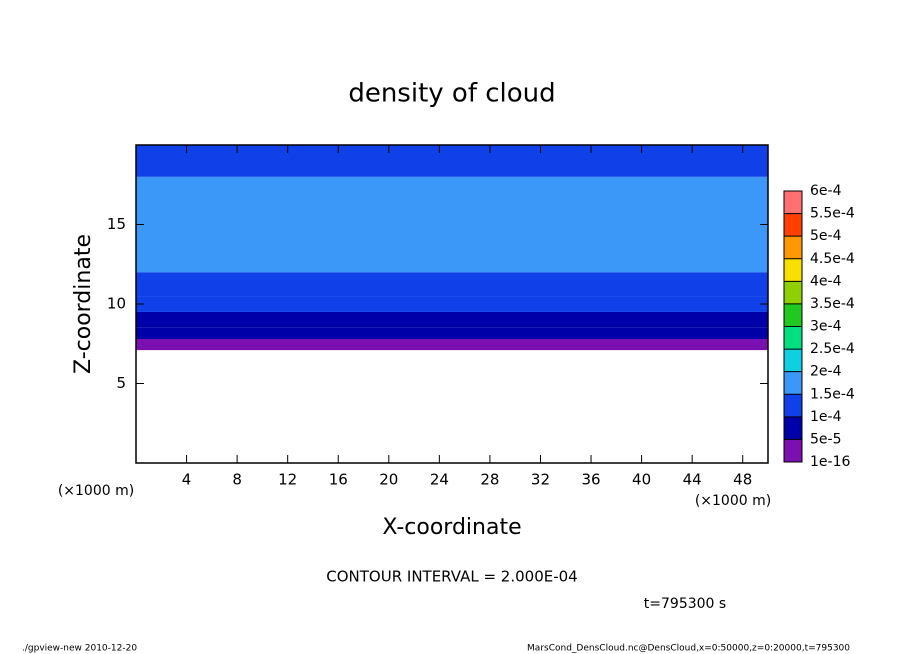 This screenshot has height=654, width=904. I want to click on colorbar-label: 6e-4, so click(826, 191).